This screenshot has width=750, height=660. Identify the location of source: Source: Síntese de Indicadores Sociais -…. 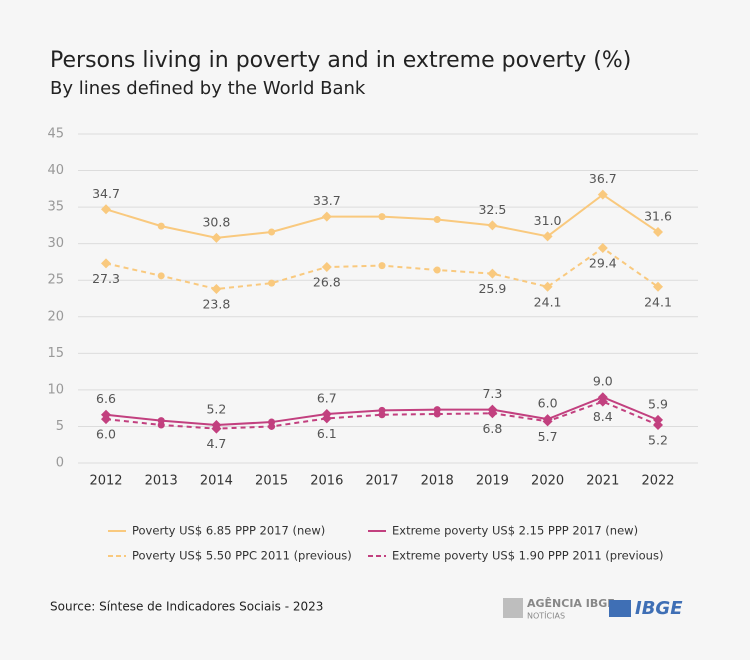
(186, 607).